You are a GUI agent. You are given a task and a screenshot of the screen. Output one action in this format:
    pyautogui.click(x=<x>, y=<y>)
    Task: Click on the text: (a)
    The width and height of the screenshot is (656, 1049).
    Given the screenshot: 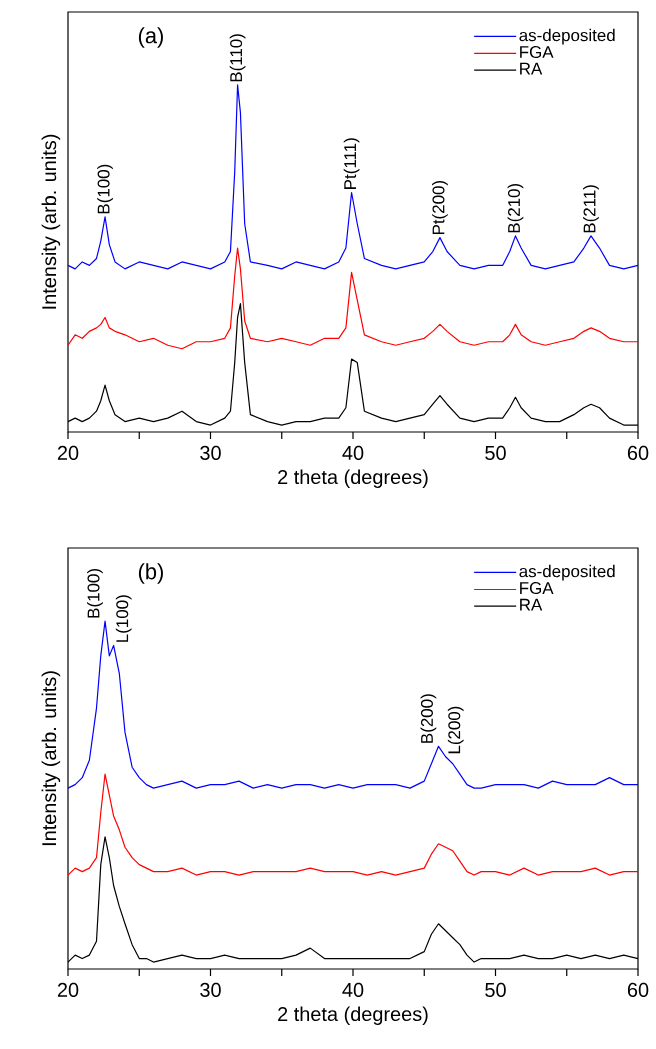 What is the action you would take?
    pyautogui.click(x=150, y=37)
    